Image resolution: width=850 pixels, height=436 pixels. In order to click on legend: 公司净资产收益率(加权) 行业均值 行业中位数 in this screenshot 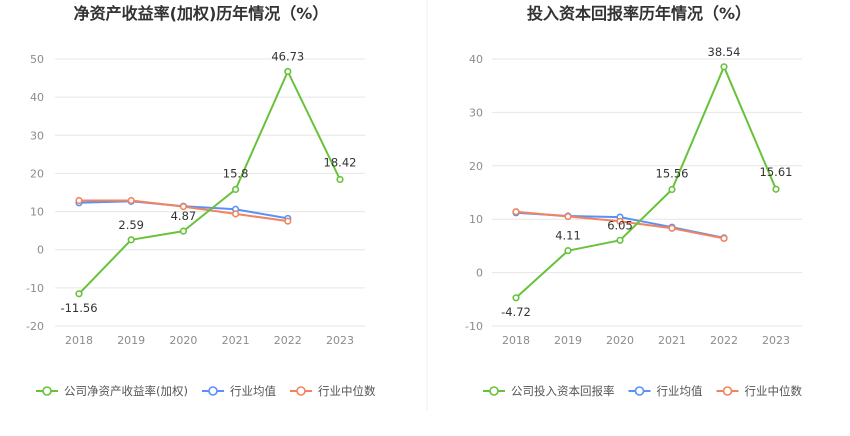, I will do `click(206, 391)`.